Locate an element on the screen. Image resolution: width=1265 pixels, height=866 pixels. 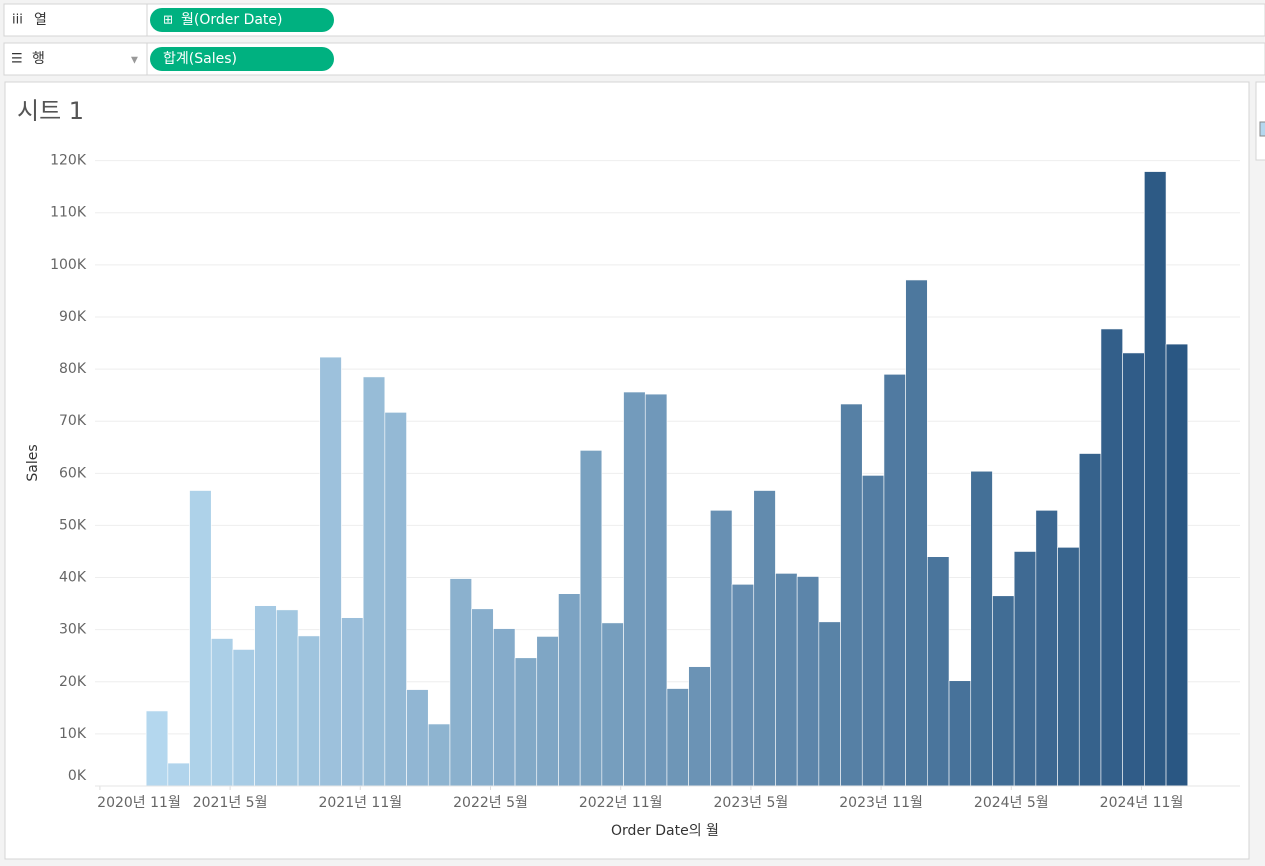
rows-pill-text: 합계(Sales) is located at coordinates (200, 59).